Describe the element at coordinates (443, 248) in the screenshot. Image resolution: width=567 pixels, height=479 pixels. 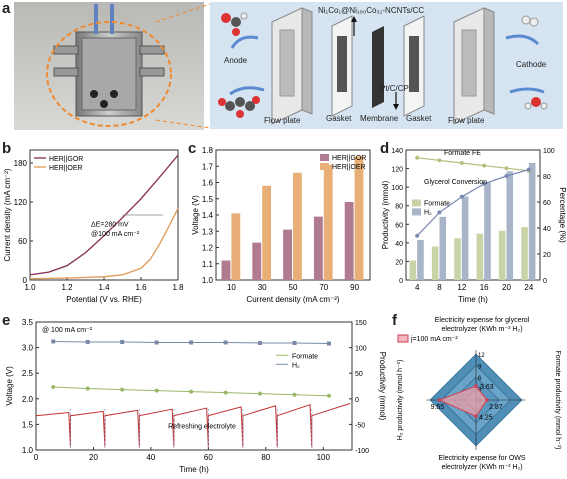
I see `bar-H₂-8` at that location.